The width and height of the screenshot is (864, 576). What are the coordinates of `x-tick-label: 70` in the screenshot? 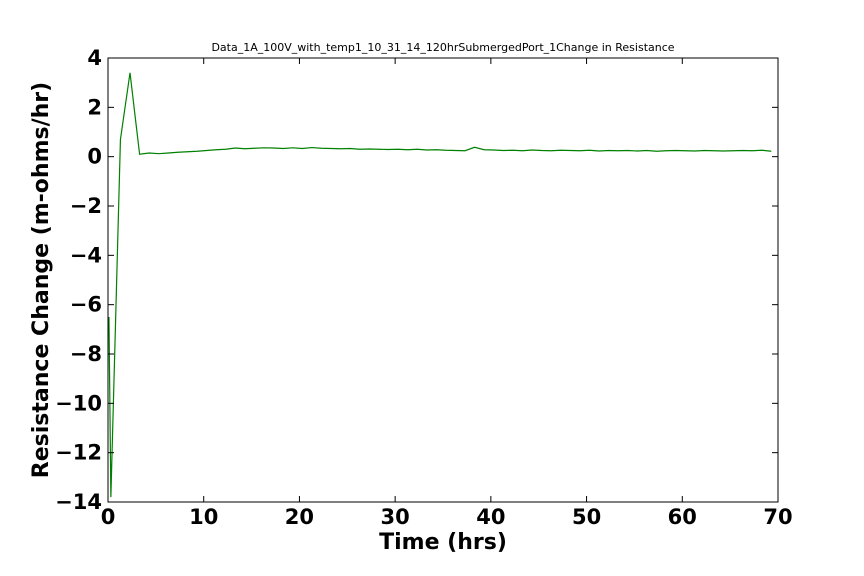 It's located at (777, 517).